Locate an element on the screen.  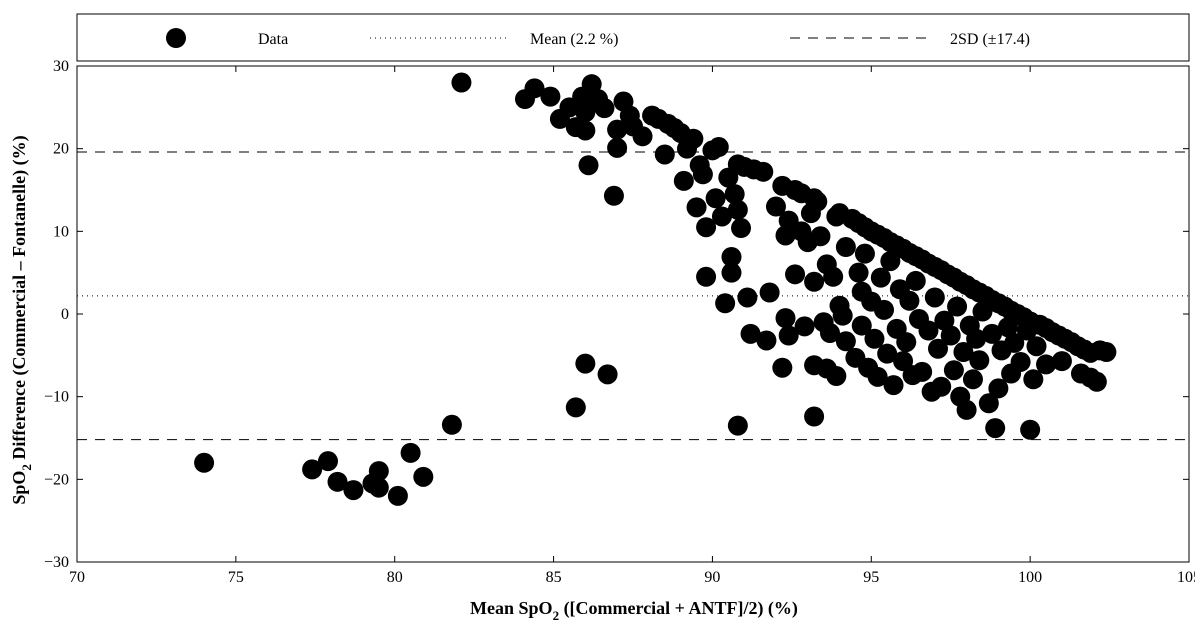
x-tick-label: 85 is located at coordinates (554, 577).